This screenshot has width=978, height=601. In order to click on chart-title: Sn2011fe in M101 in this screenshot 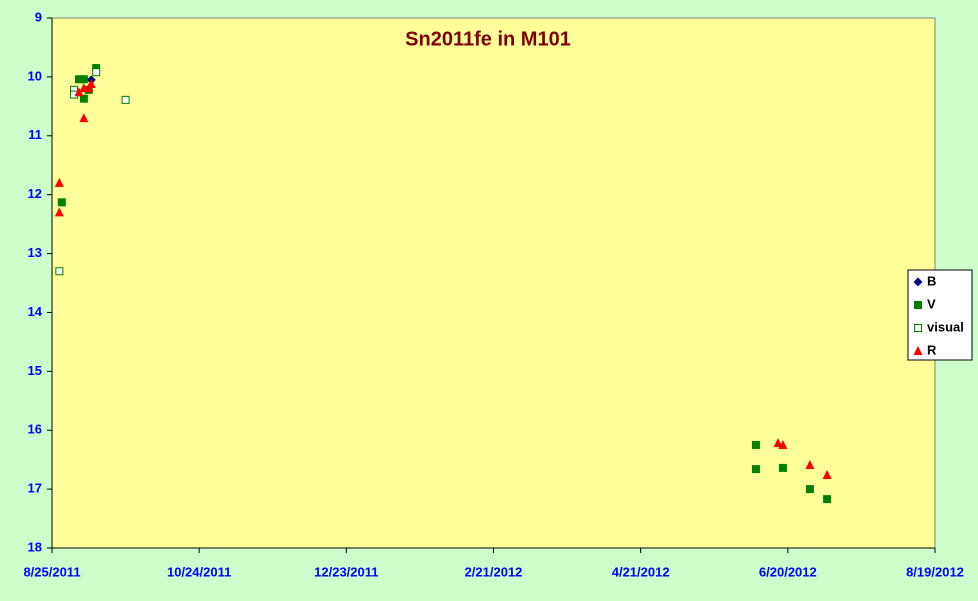, I will do `click(488, 39)`.